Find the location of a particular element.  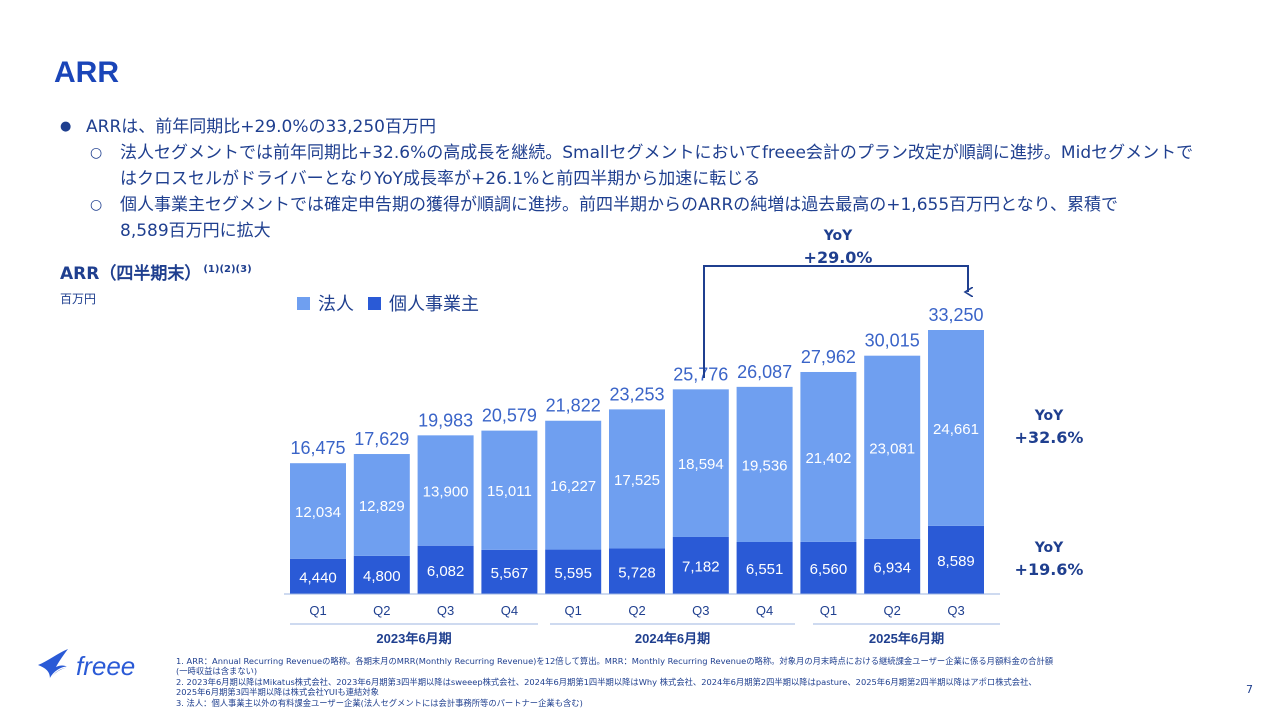

tick-label-5: Q2 is located at coordinates (636, 610).